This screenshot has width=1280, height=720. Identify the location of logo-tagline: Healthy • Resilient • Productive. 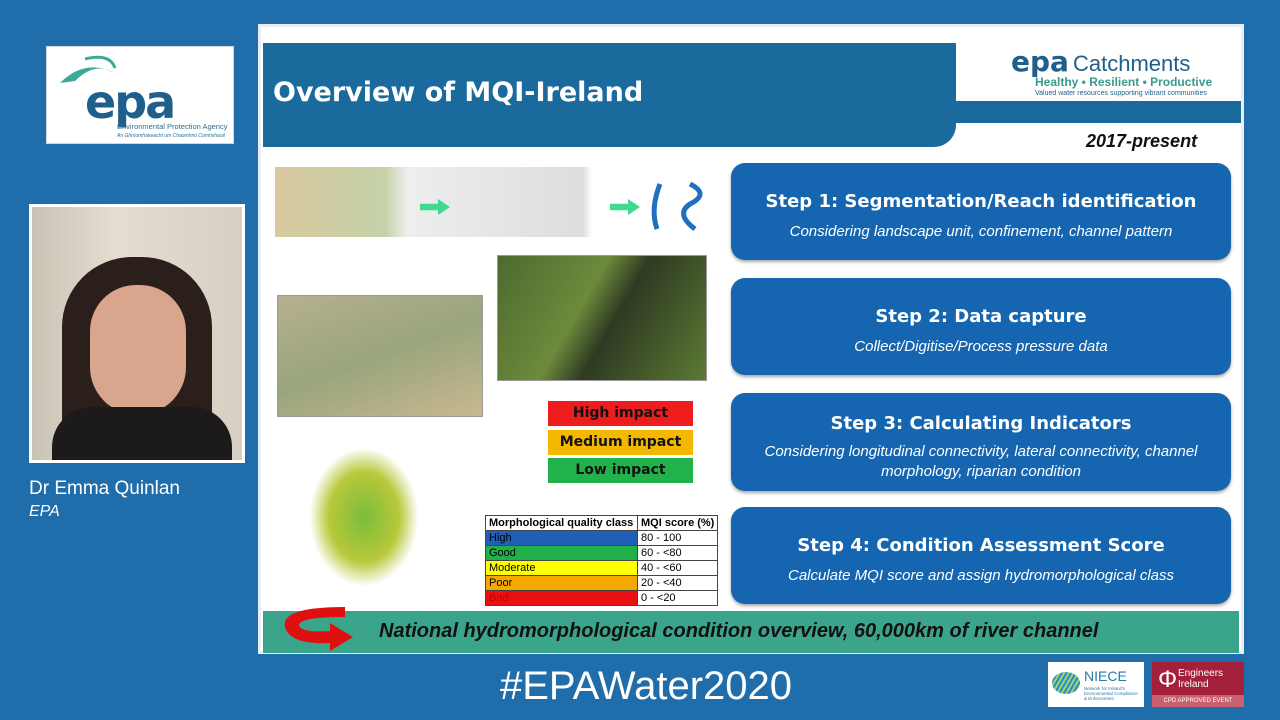
(1124, 82).